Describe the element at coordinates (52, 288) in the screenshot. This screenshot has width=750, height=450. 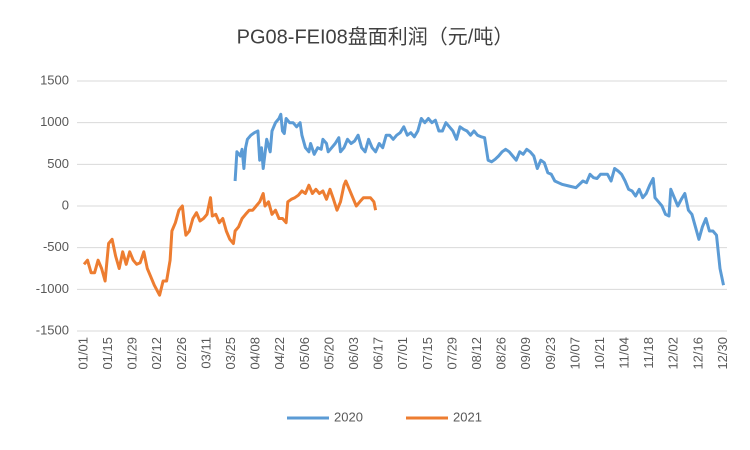
I see `y-tick-label: -1000` at that location.